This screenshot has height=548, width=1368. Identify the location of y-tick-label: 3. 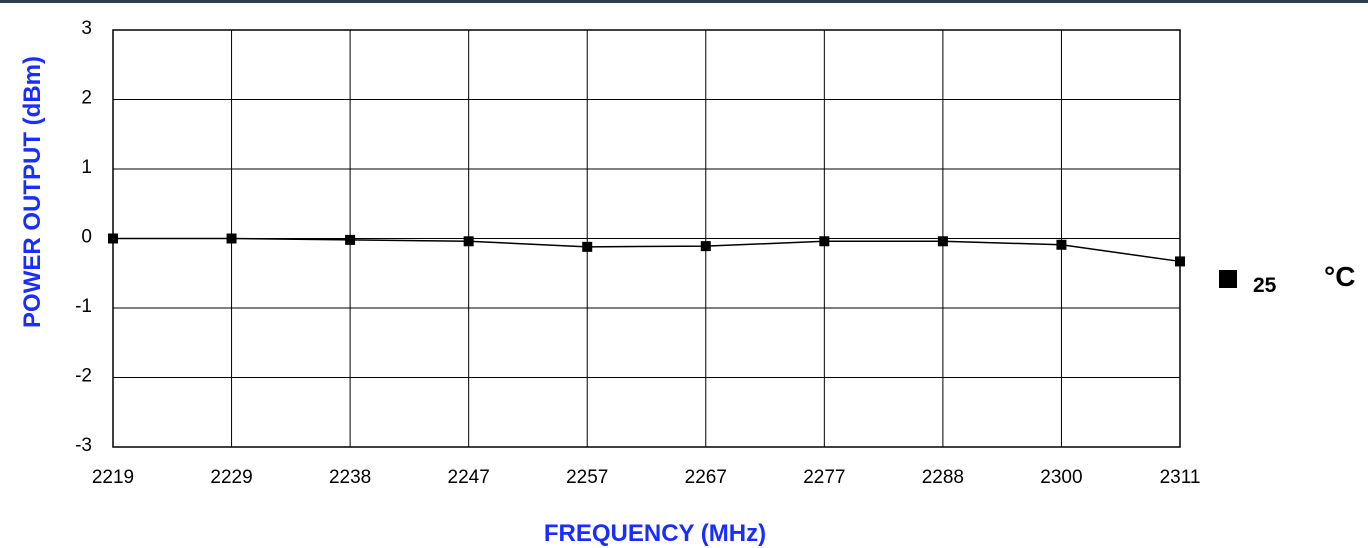
(86, 28).